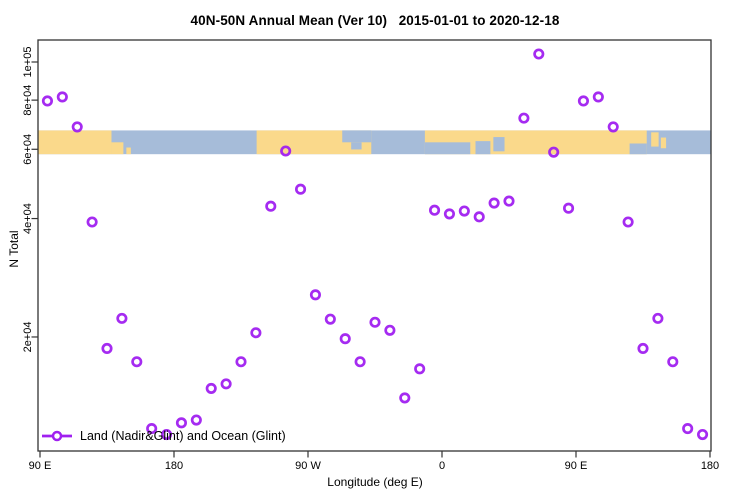 The image size is (750, 500). What do you see at coordinates (28, 337) in the screenshot?
I see `y-tick-label: 2e+04` at bounding box center [28, 337].